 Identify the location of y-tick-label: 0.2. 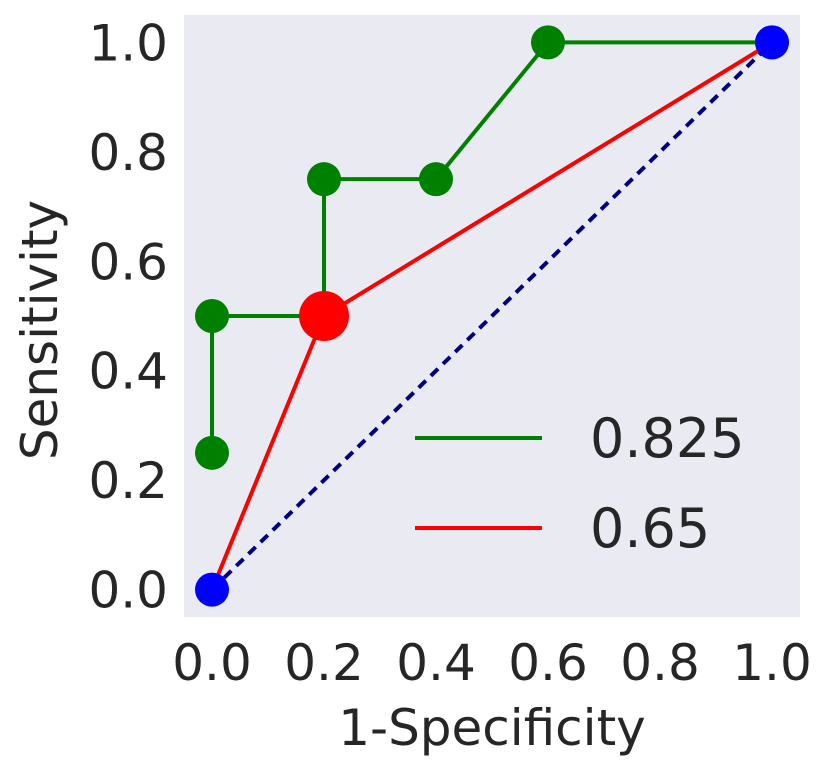
(128, 481).